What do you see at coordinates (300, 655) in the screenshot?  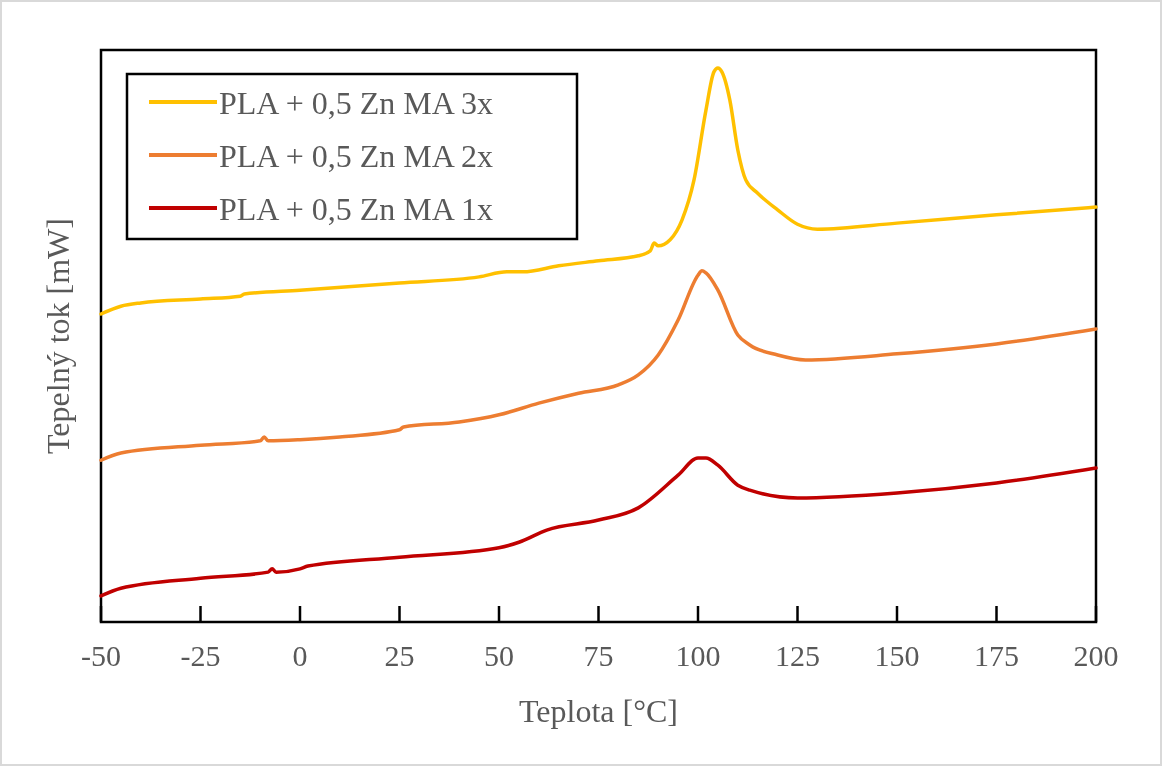 I see `x-tick-label: 0` at bounding box center [300, 655].